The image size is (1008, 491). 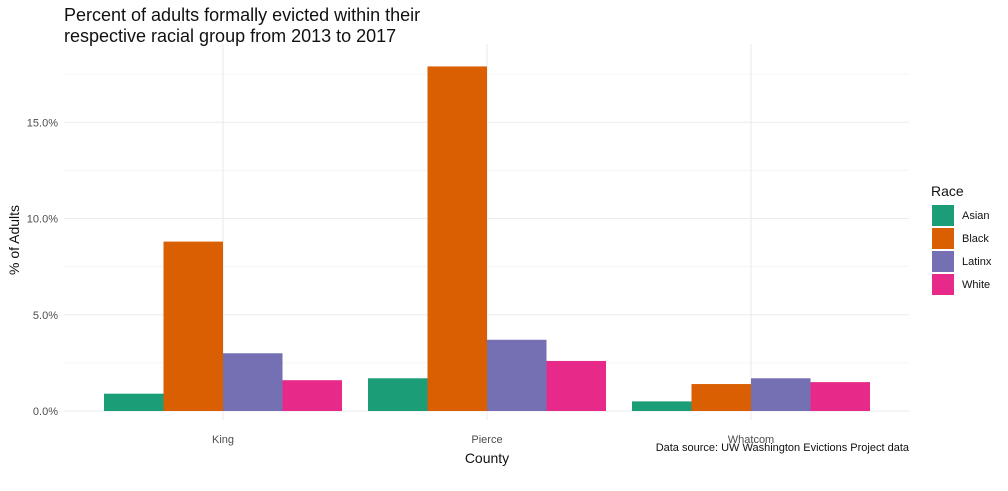 What do you see at coordinates (486, 440) in the screenshot?
I see `x-tick-label: Pierce` at bounding box center [486, 440].